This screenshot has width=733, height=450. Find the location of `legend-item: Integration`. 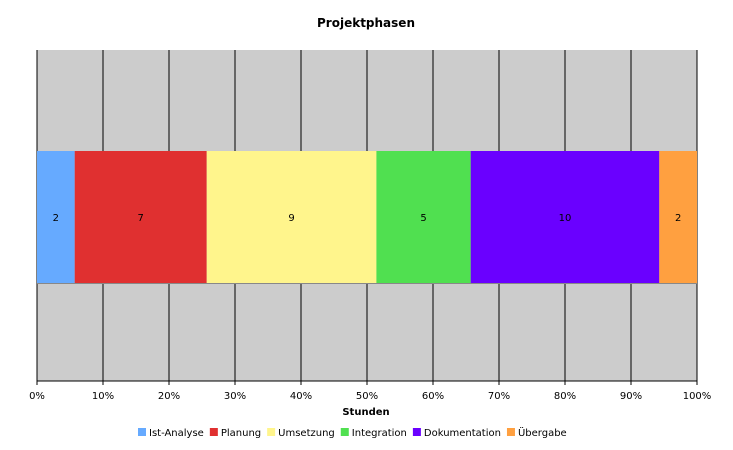

legend-item: Integration is located at coordinates (373, 433).